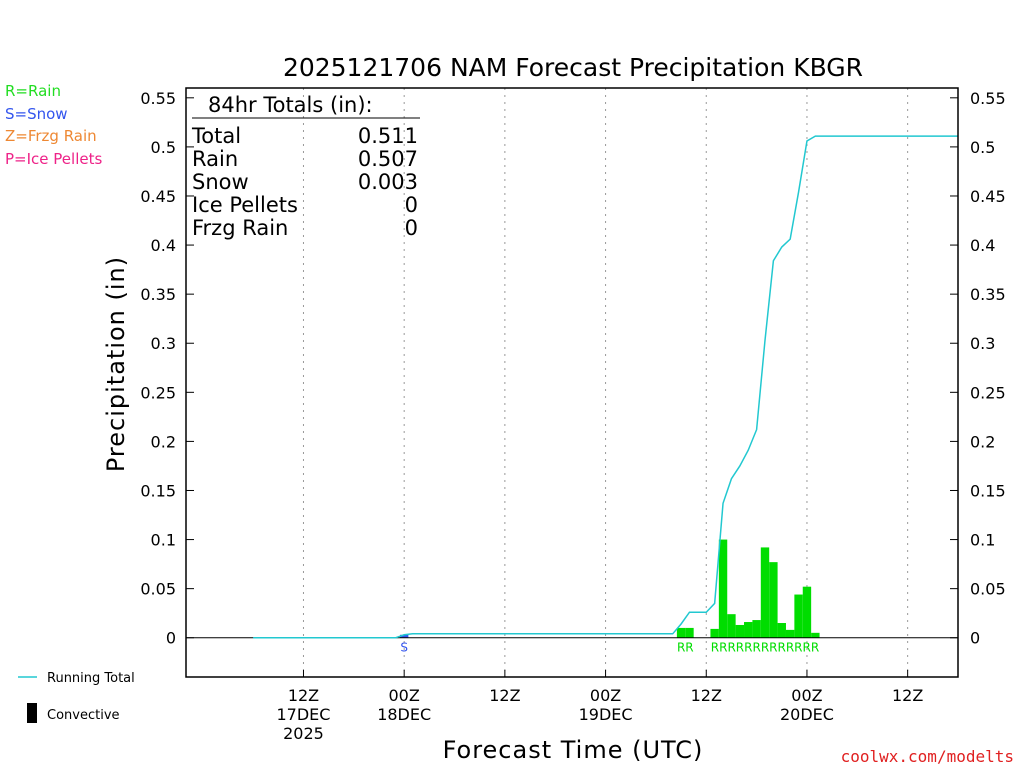 Image resolution: width=1024 pixels, height=768 pixels. What do you see at coordinates (988, 490) in the screenshot?
I see `y-tick-label-right: 0.15` at bounding box center [988, 490].